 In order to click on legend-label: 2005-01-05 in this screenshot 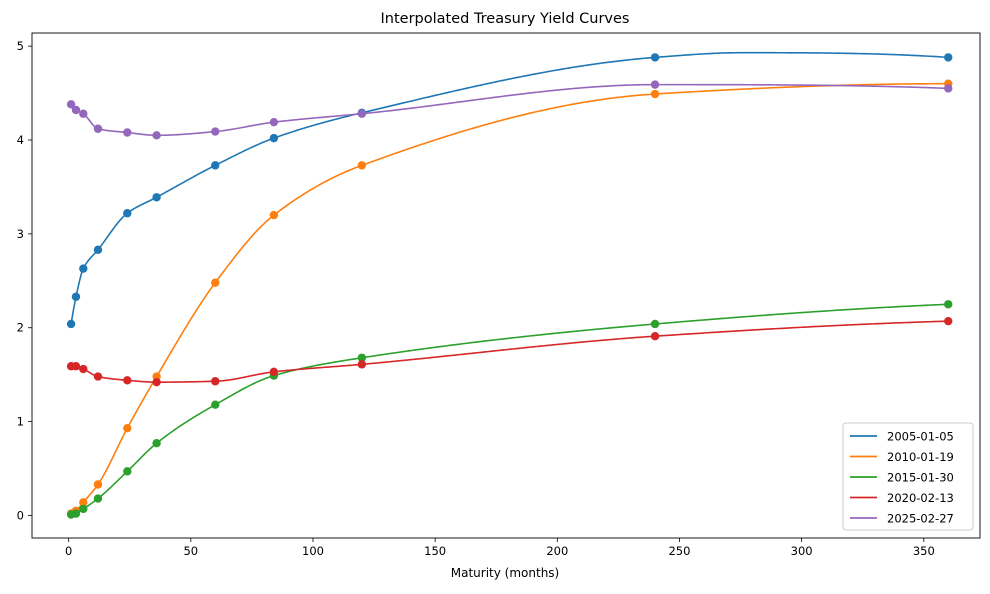, I will do `click(920, 437)`.